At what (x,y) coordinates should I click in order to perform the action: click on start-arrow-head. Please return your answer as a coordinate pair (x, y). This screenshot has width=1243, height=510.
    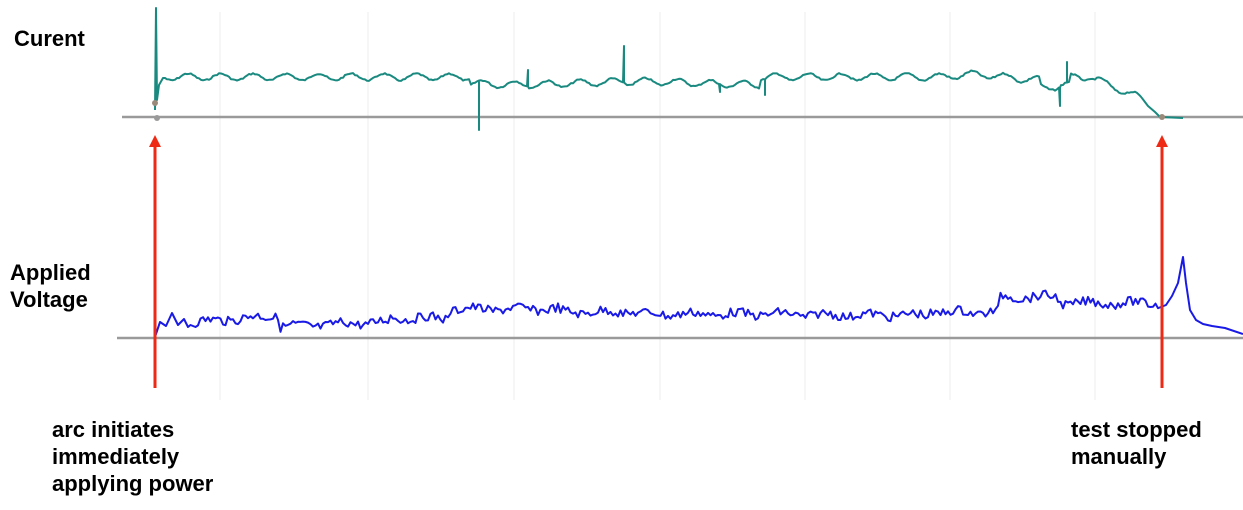
    Looking at the image, I should click on (155, 141).